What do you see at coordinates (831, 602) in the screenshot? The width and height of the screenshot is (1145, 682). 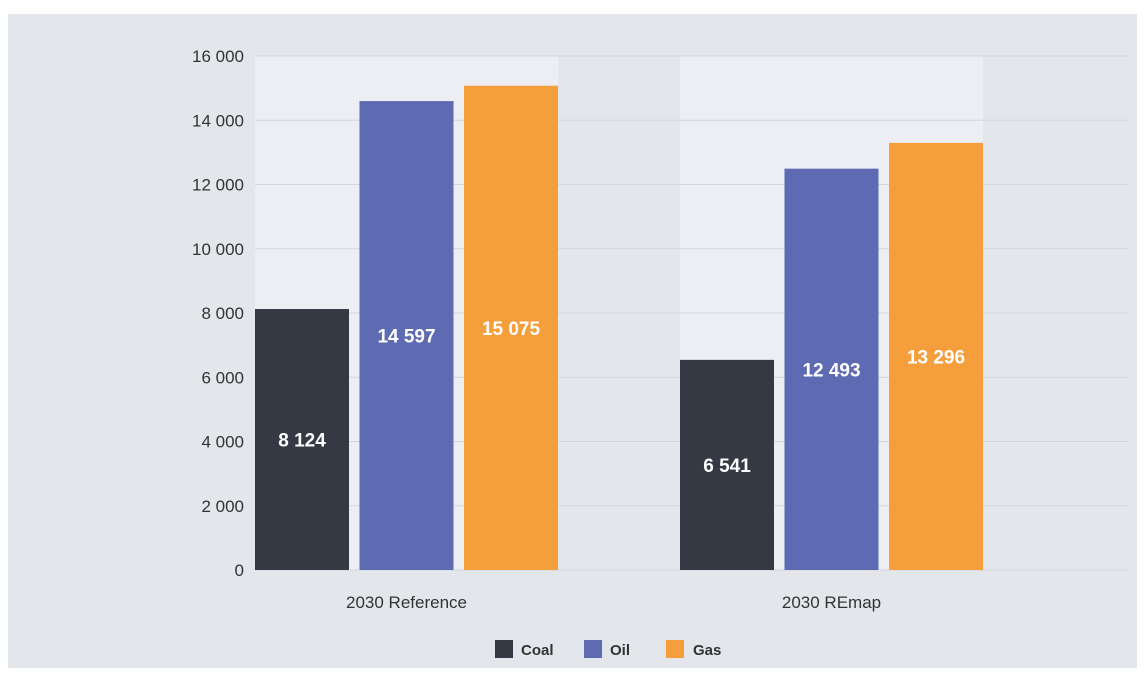 I see `x-category-label: 2030 REmap` at bounding box center [831, 602].